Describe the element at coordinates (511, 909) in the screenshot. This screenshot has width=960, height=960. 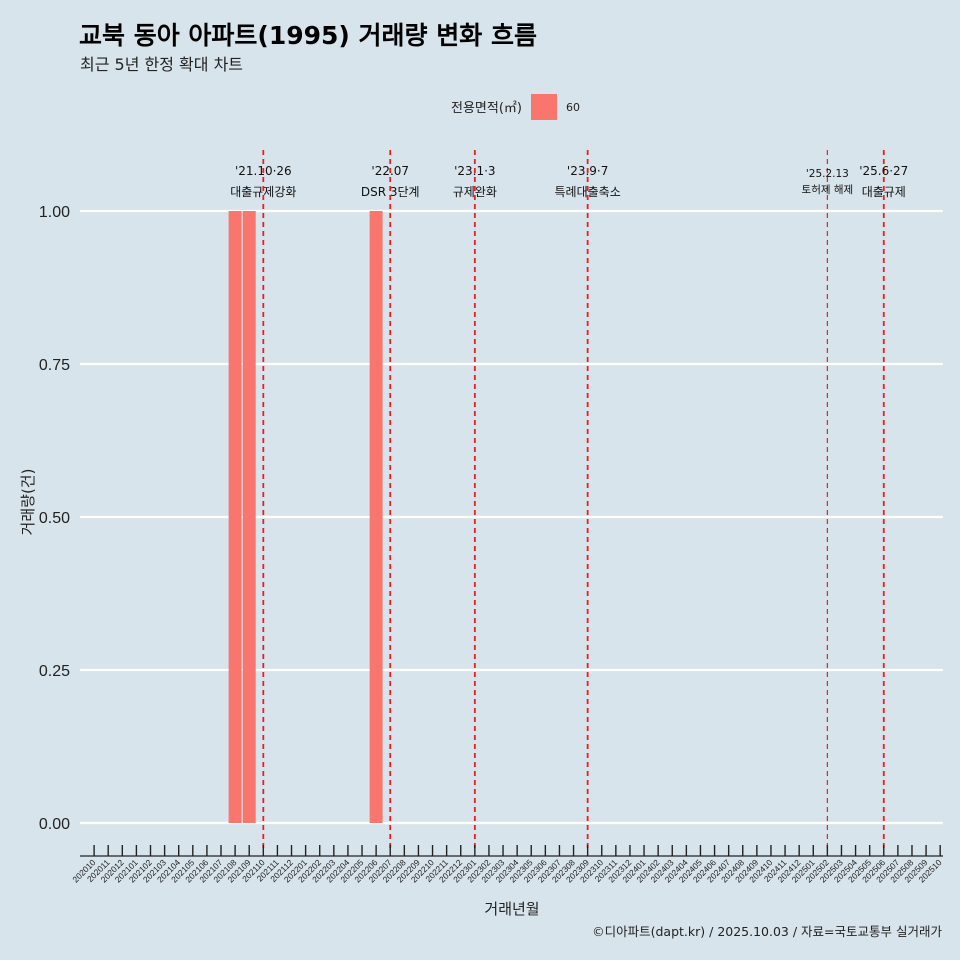
I see `x-axis-title: 거래년월` at that location.